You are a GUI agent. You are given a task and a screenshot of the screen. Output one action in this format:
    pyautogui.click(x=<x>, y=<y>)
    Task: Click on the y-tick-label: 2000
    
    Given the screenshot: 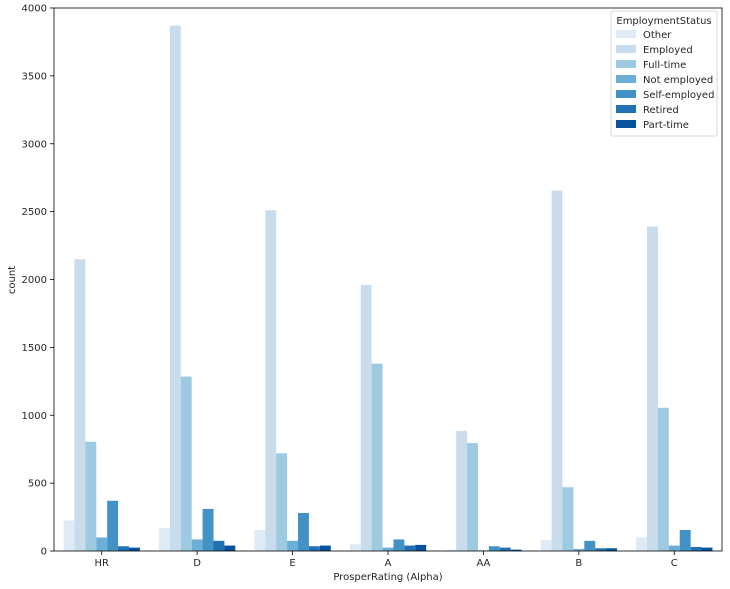 What is the action you would take?
    pyautogui.click(x=34, y=280)
    